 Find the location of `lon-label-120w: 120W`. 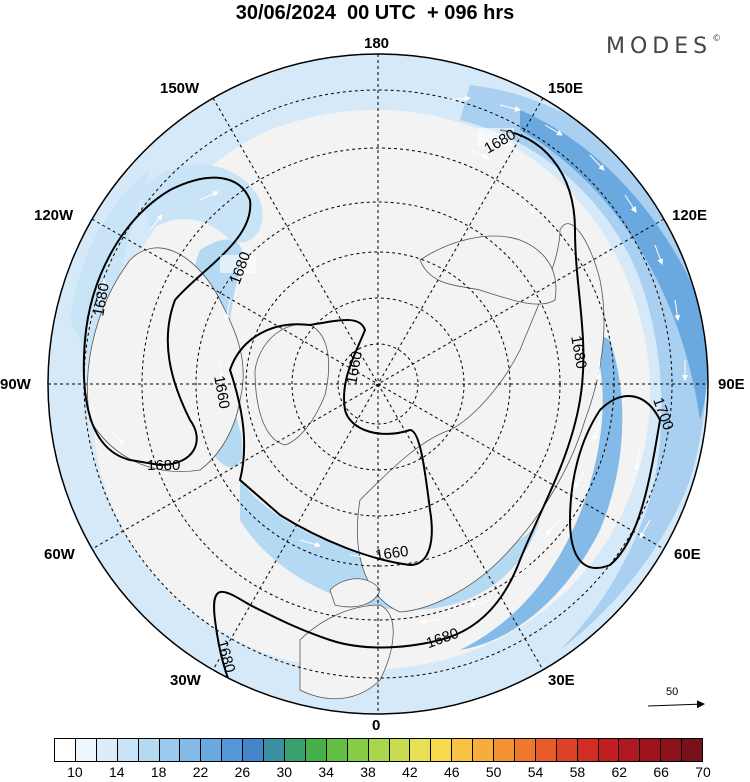

lon-label-120w: 120W is located at coordinates (54, 215).